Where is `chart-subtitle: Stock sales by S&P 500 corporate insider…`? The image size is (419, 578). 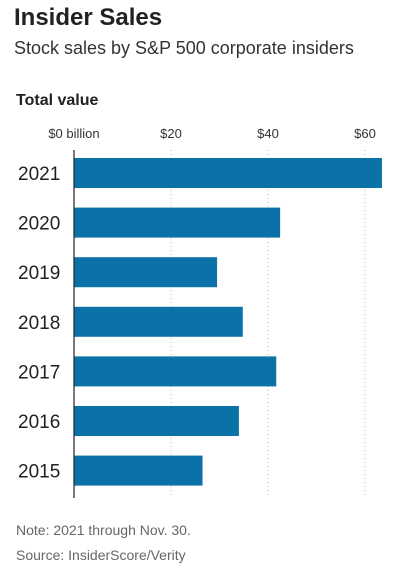
chart-subtitle: Stock sales by S&P 500 corporate insider… is located at coordinates (184, 48).